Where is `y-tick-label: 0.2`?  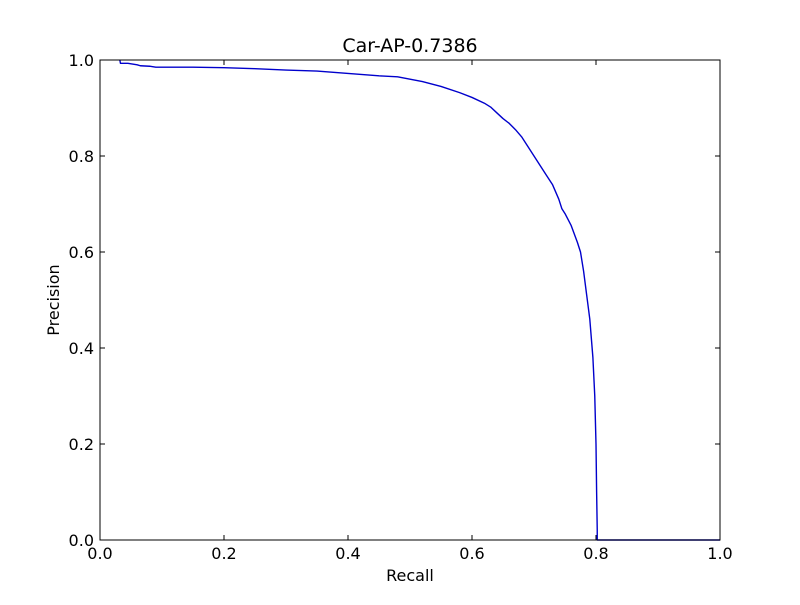
y-tick-label: 0.2 is located at coordinates (81, 444).